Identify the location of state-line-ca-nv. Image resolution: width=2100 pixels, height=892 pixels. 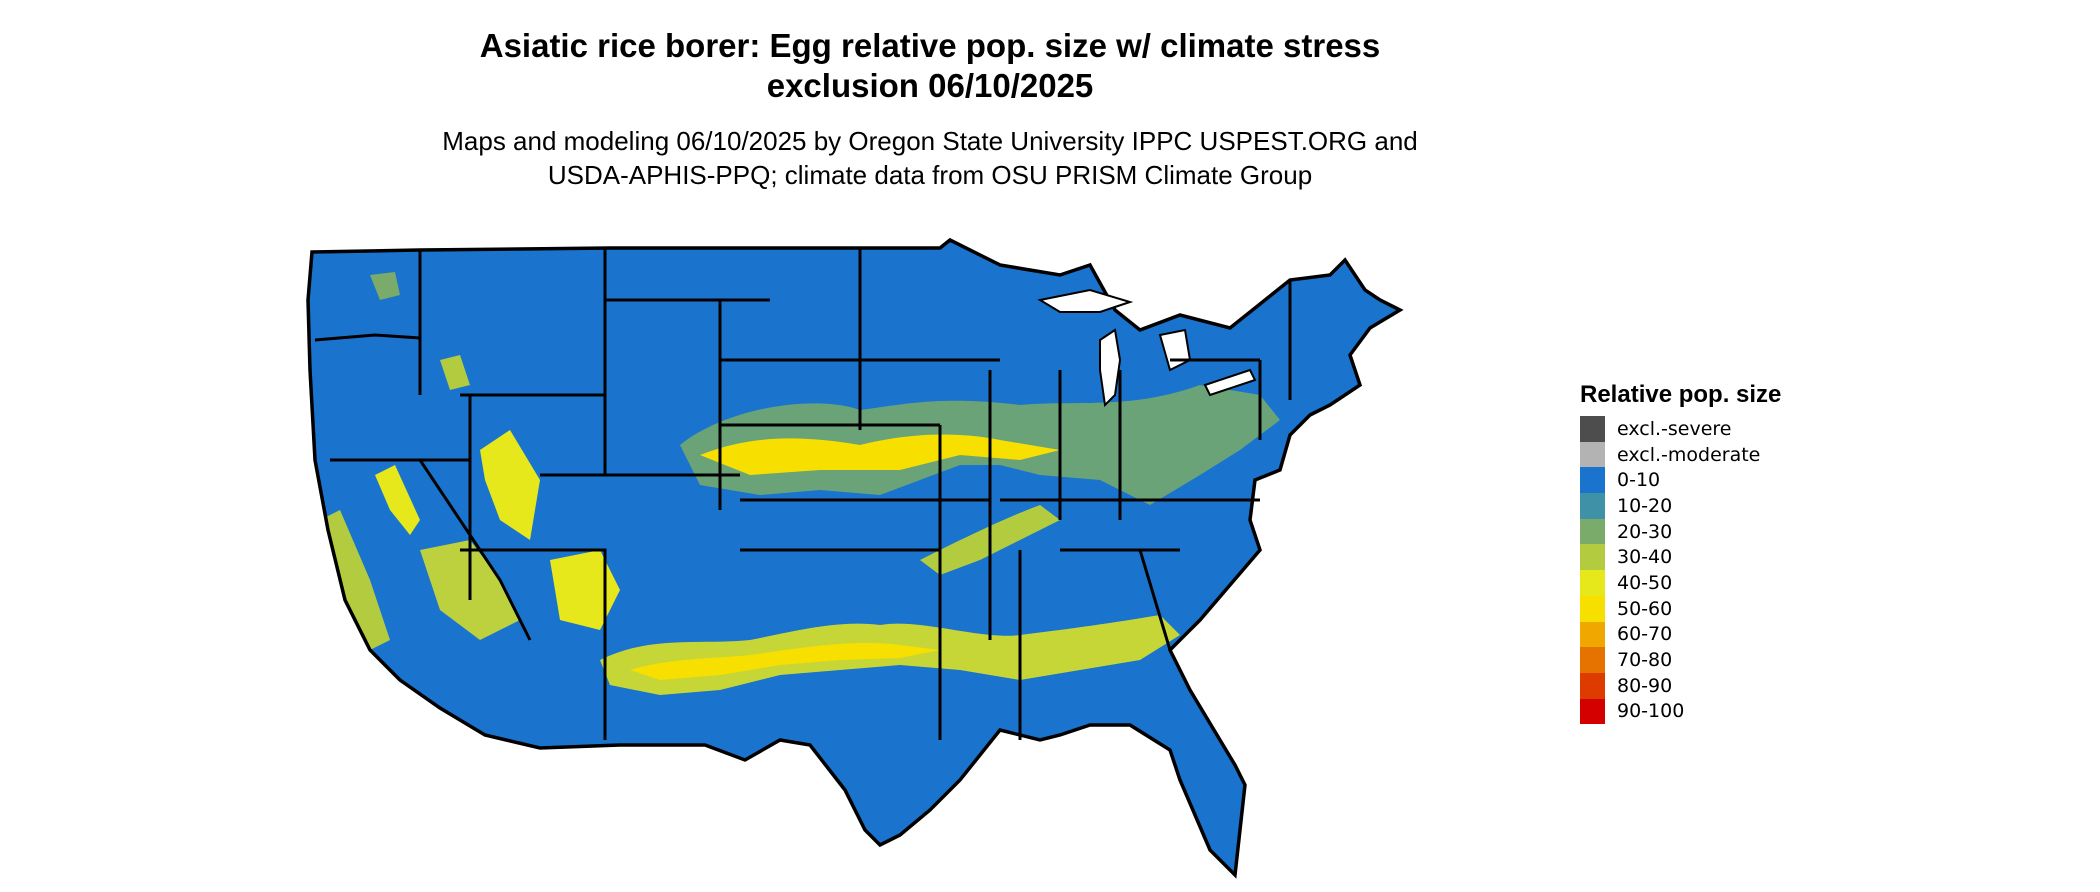
(475, 550).